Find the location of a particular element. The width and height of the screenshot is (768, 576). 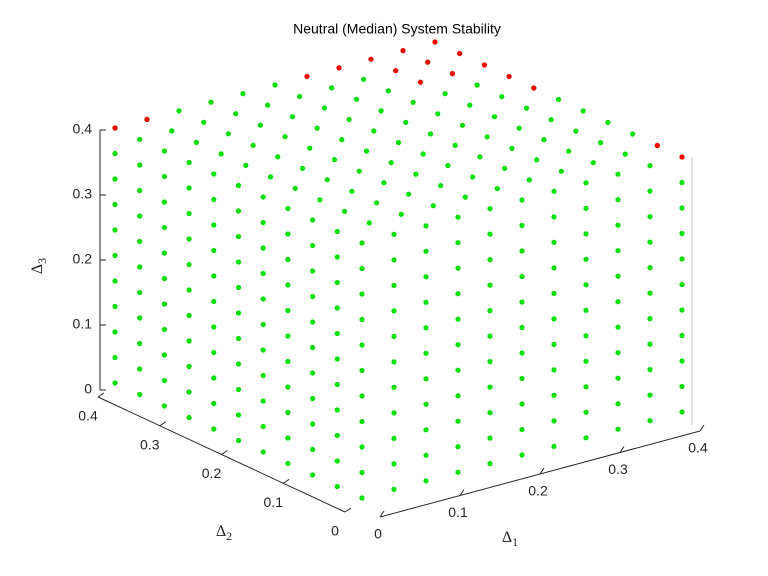

x-tick is located at coordinates (702, 428).